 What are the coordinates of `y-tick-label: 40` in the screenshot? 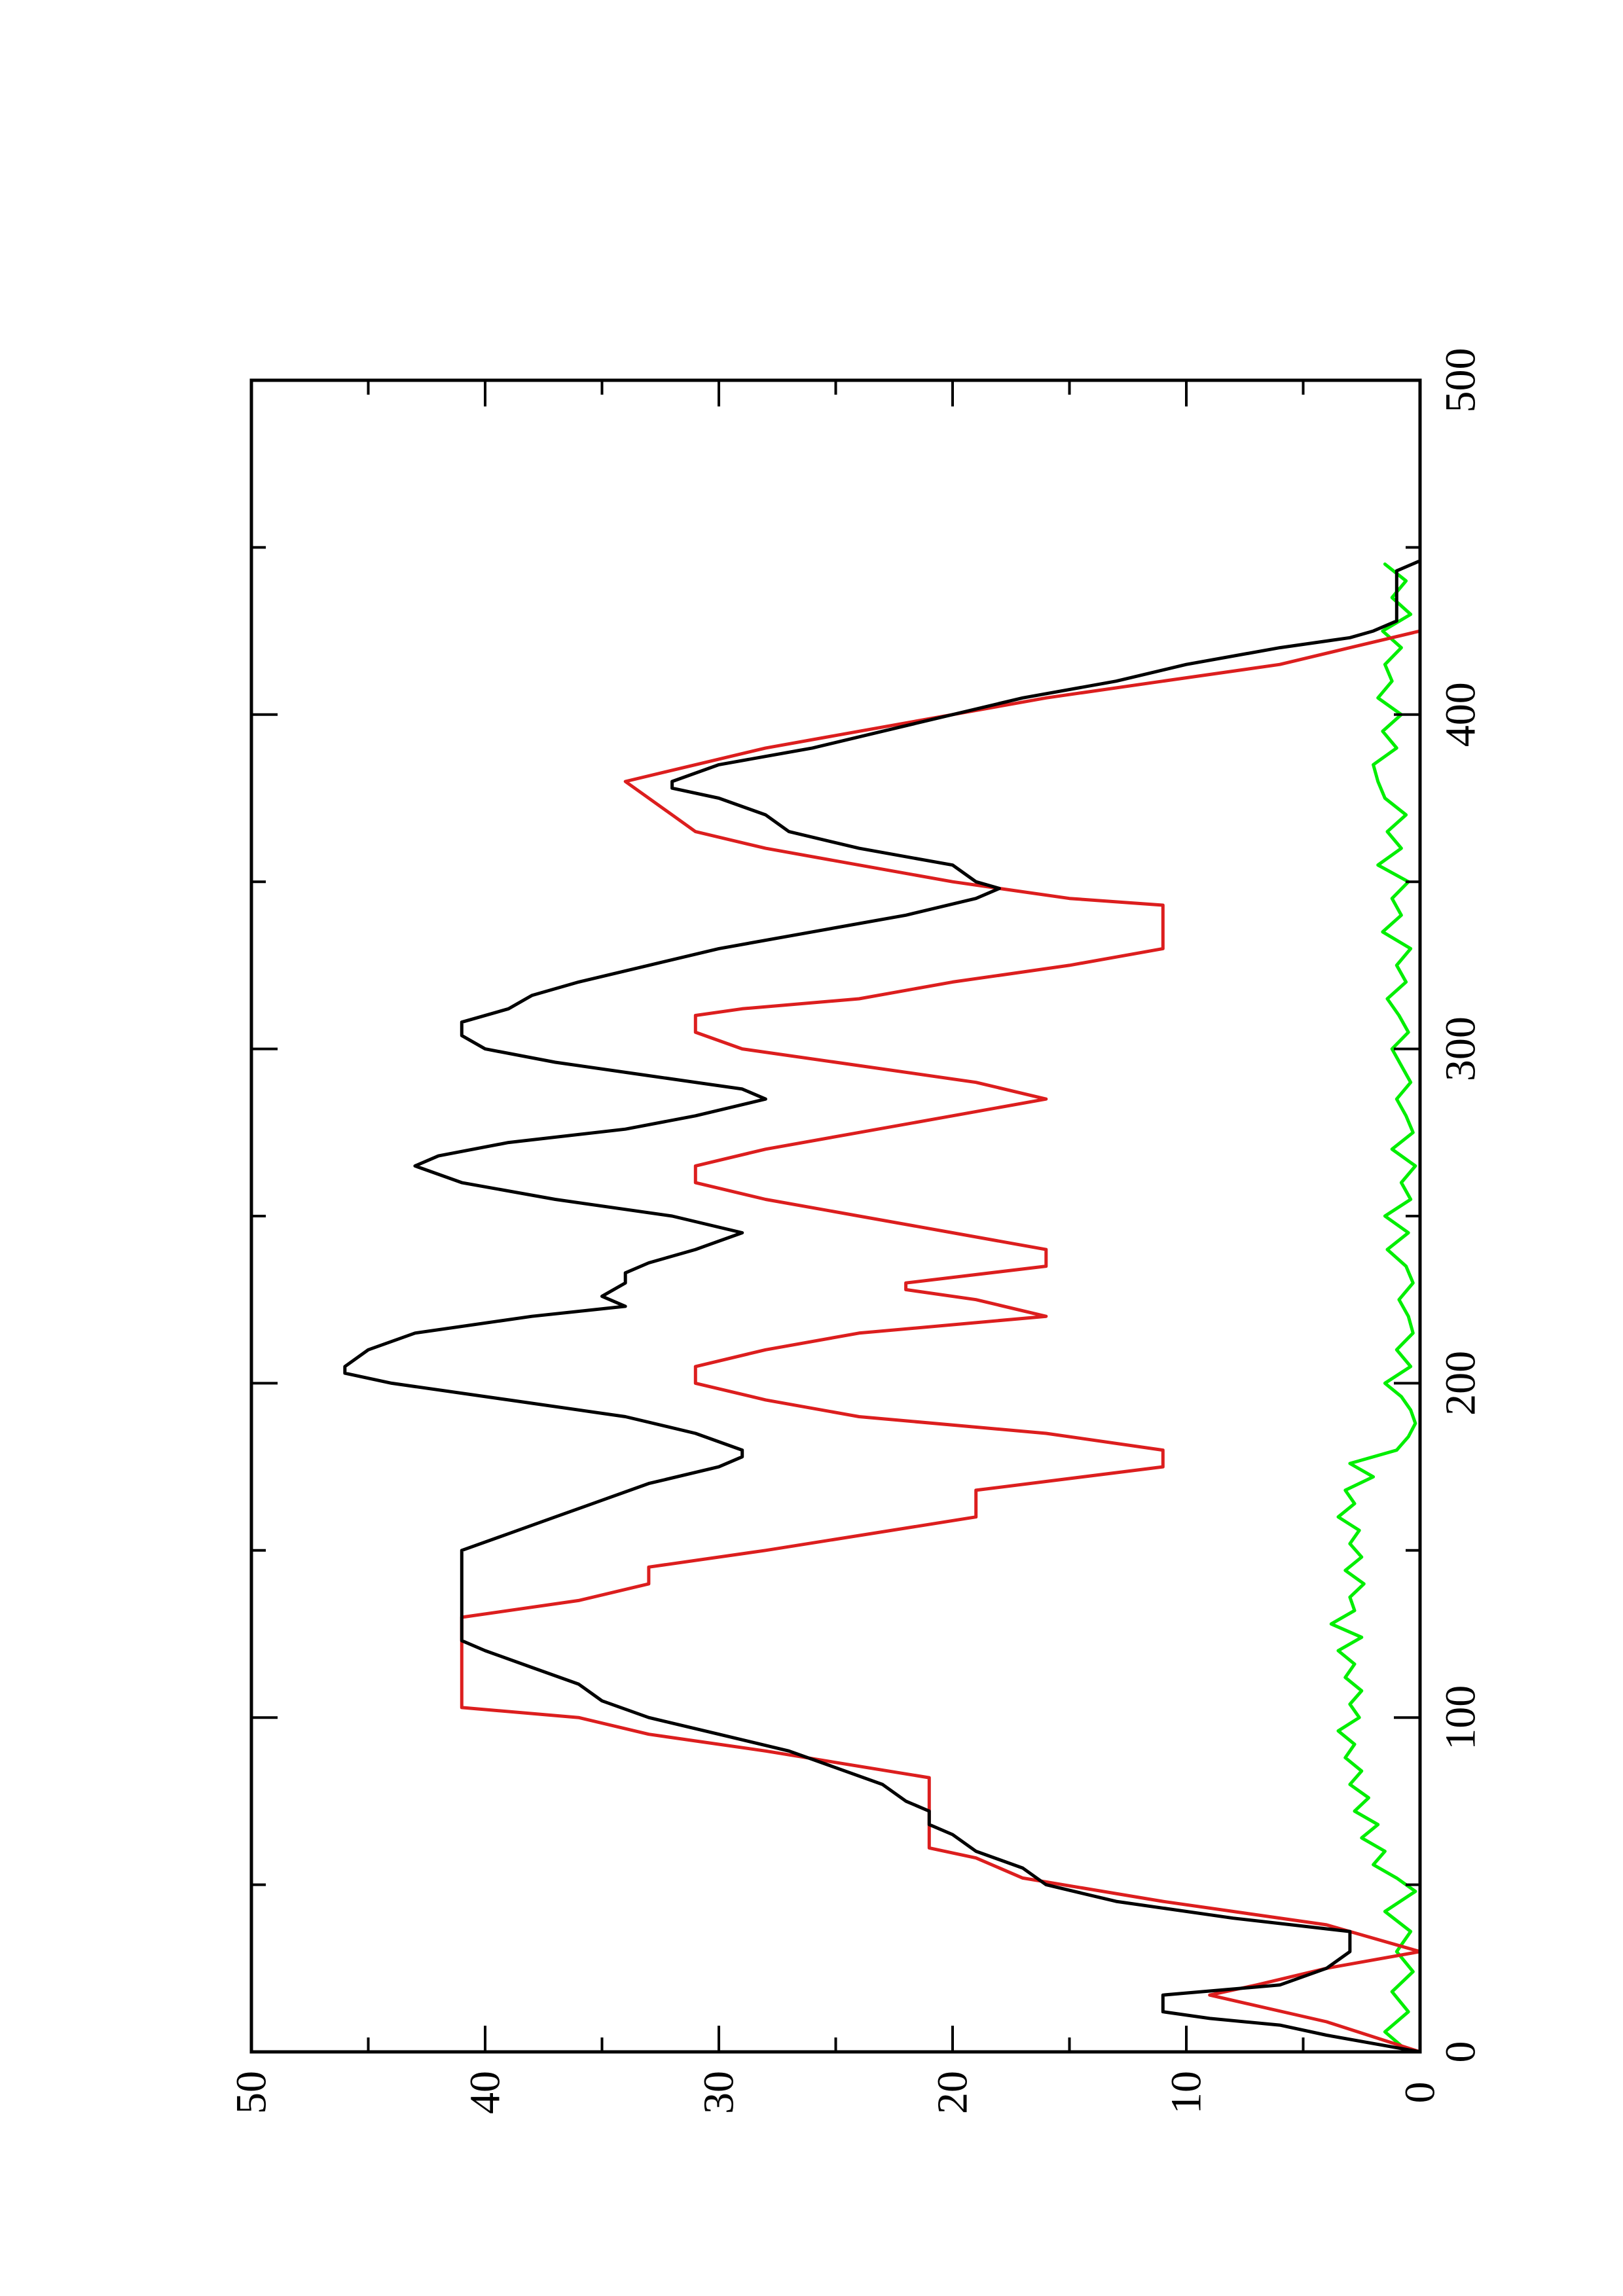 It's located at (485, 2092).